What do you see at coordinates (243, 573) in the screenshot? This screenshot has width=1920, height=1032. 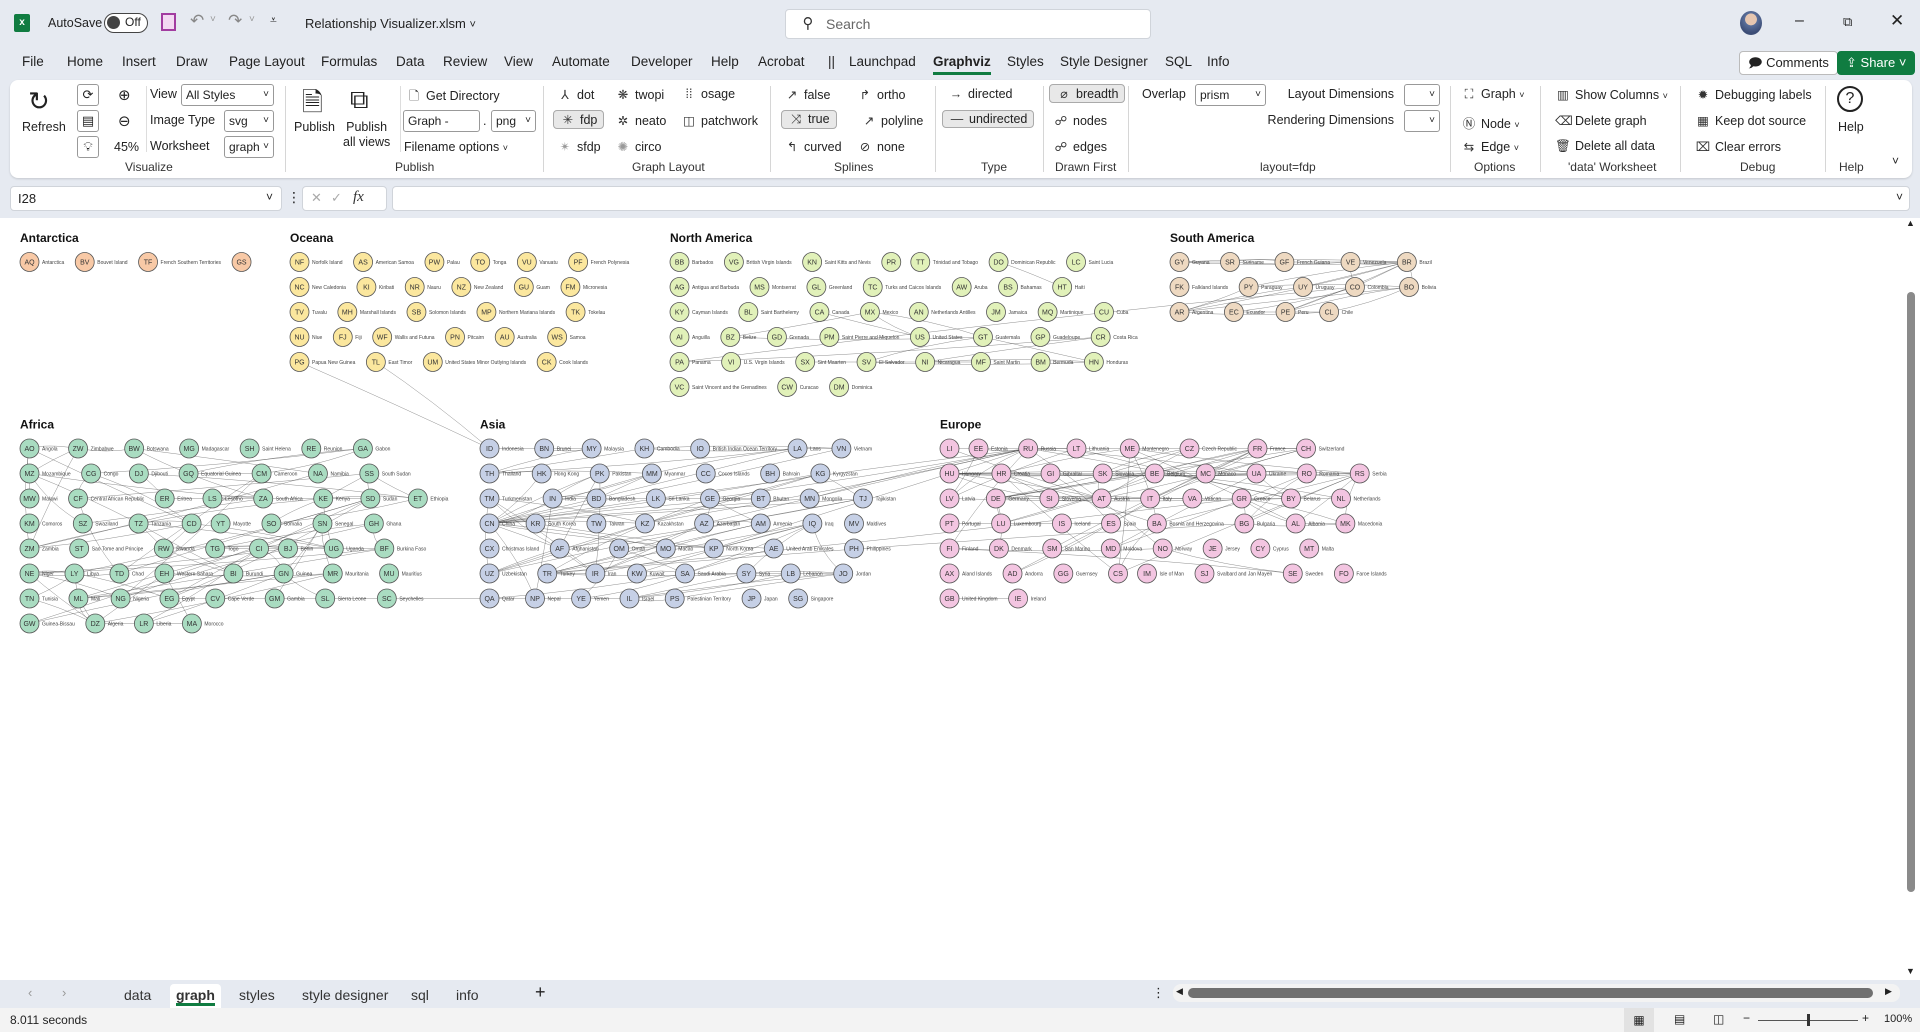 I see `node: Burundi BI` at bounding box center [243, 573].